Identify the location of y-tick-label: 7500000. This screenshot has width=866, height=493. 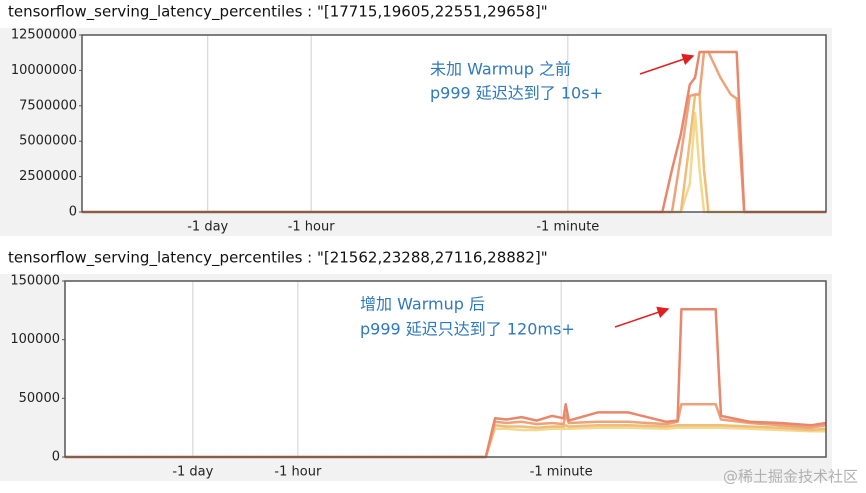
(48, 105).